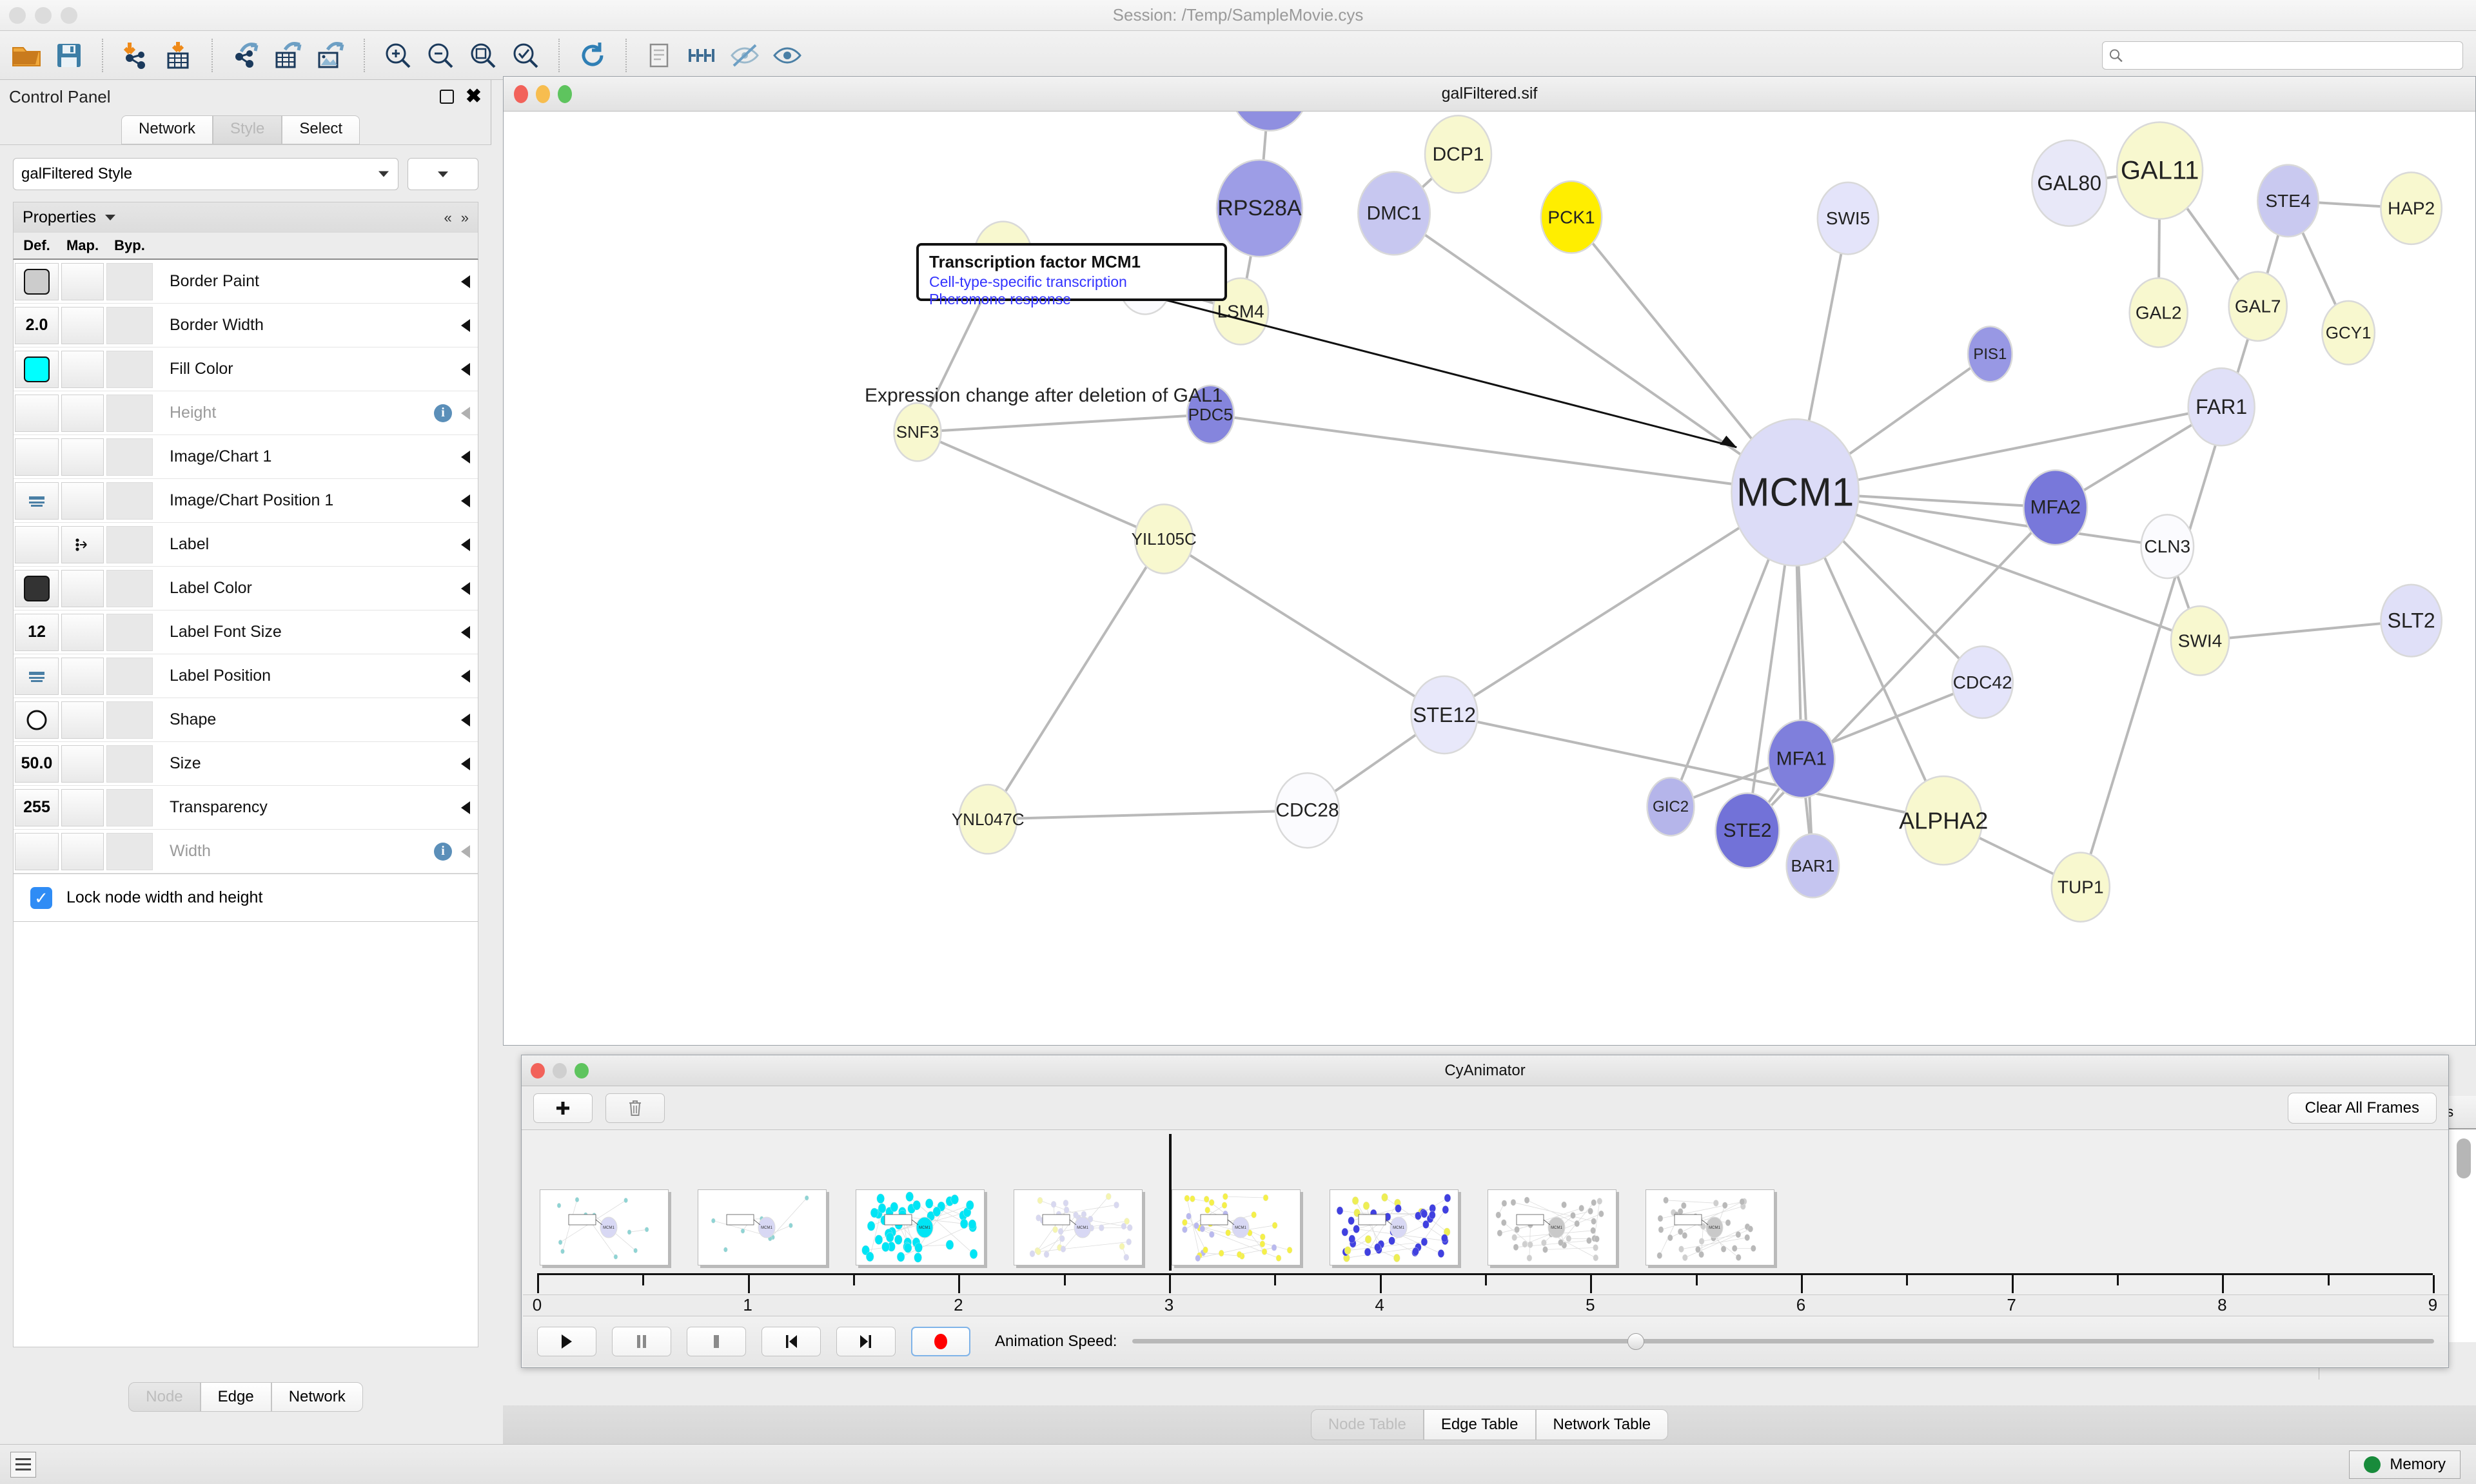  I want to click on property-row: Image/Chart Position 1, so click(246, 501).